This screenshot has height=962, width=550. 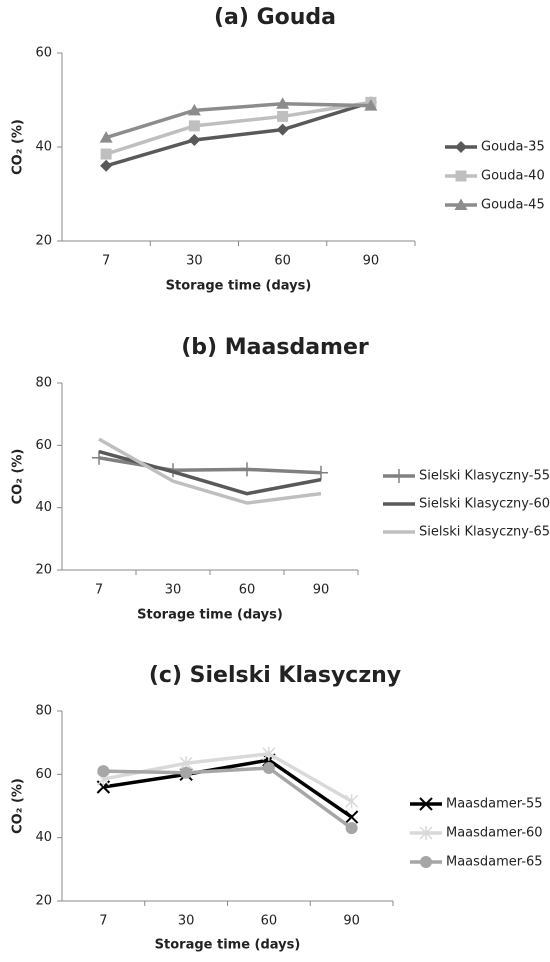 What do you see at coordinates (494, 833) in the screenshot?
I see `legend-label: Maasdamer-60` at bounding box center [494, 833].